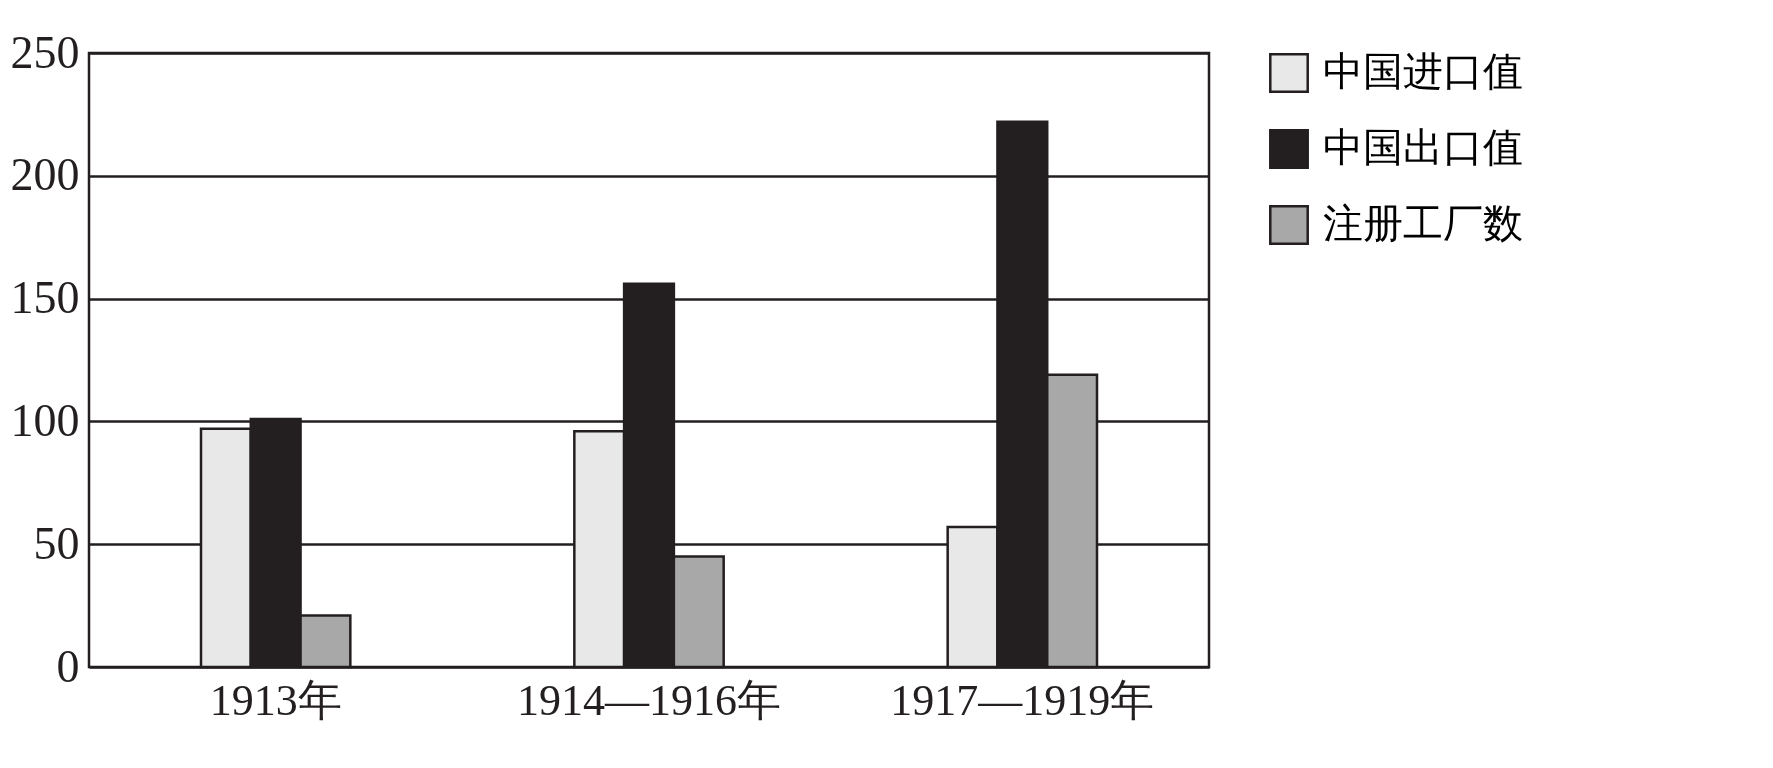 This screenshot has height=768, width=1773. I want to click on y-tick-label: 100, so click(45, 420).